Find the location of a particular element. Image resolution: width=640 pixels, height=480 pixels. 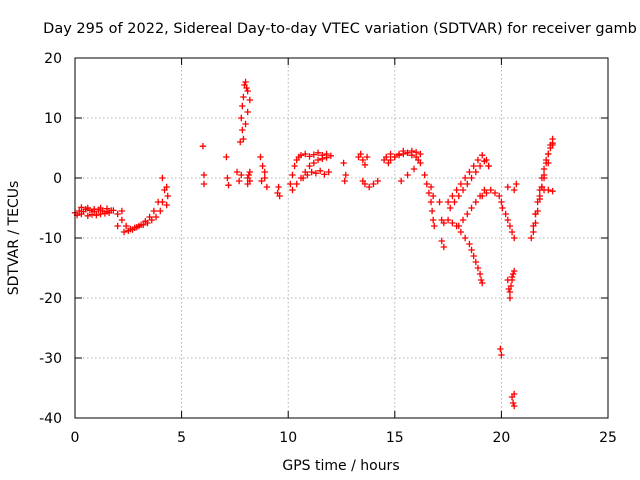

y-axis-tick-labels: 20 10 0 -10 -20 -30 -40 is located at coordinates (50, 239).